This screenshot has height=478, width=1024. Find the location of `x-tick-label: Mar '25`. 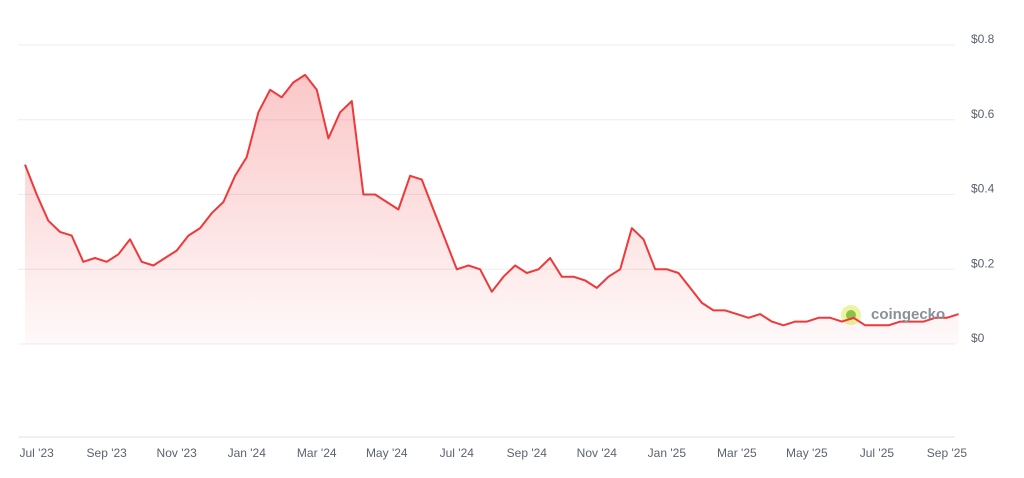

x-tick-label: Mar '25 is located at coordinates (737, 453).